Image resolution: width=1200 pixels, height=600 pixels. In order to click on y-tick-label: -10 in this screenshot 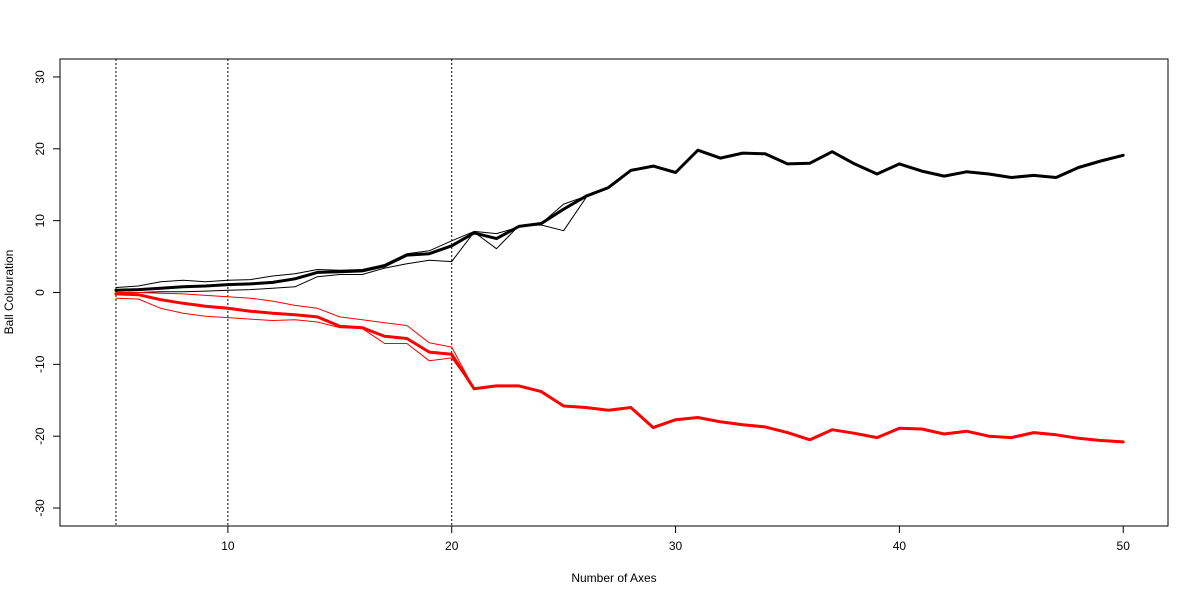, I will do `click(40, 364)`.